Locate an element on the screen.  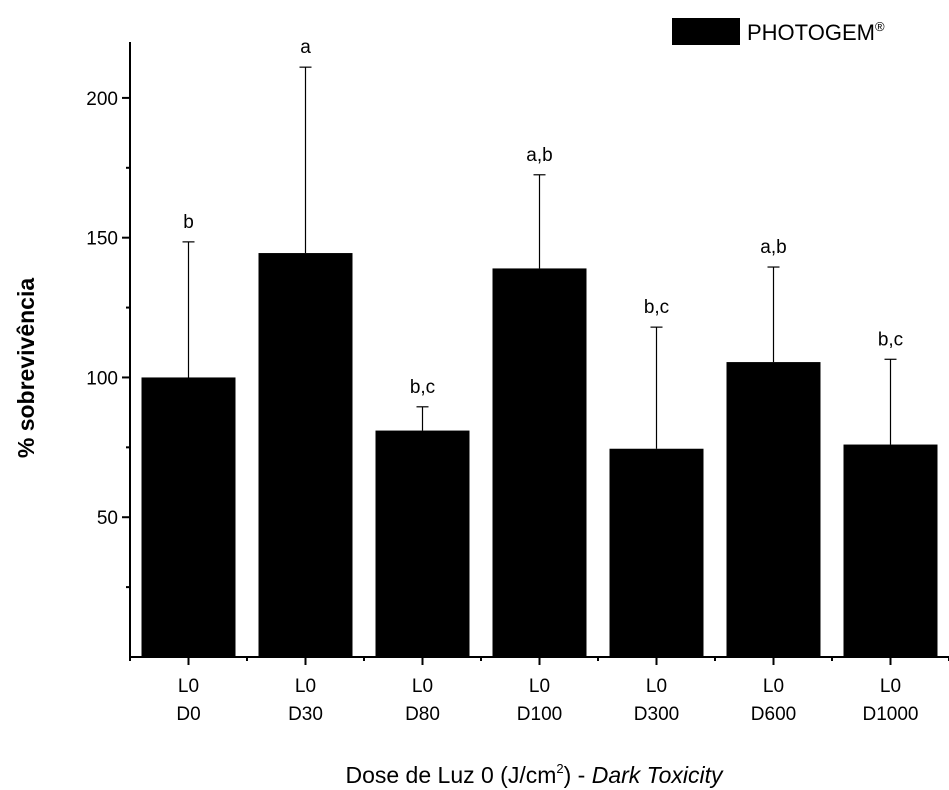
legend: PHOTOGEM® is located at coordinates (778, 31).